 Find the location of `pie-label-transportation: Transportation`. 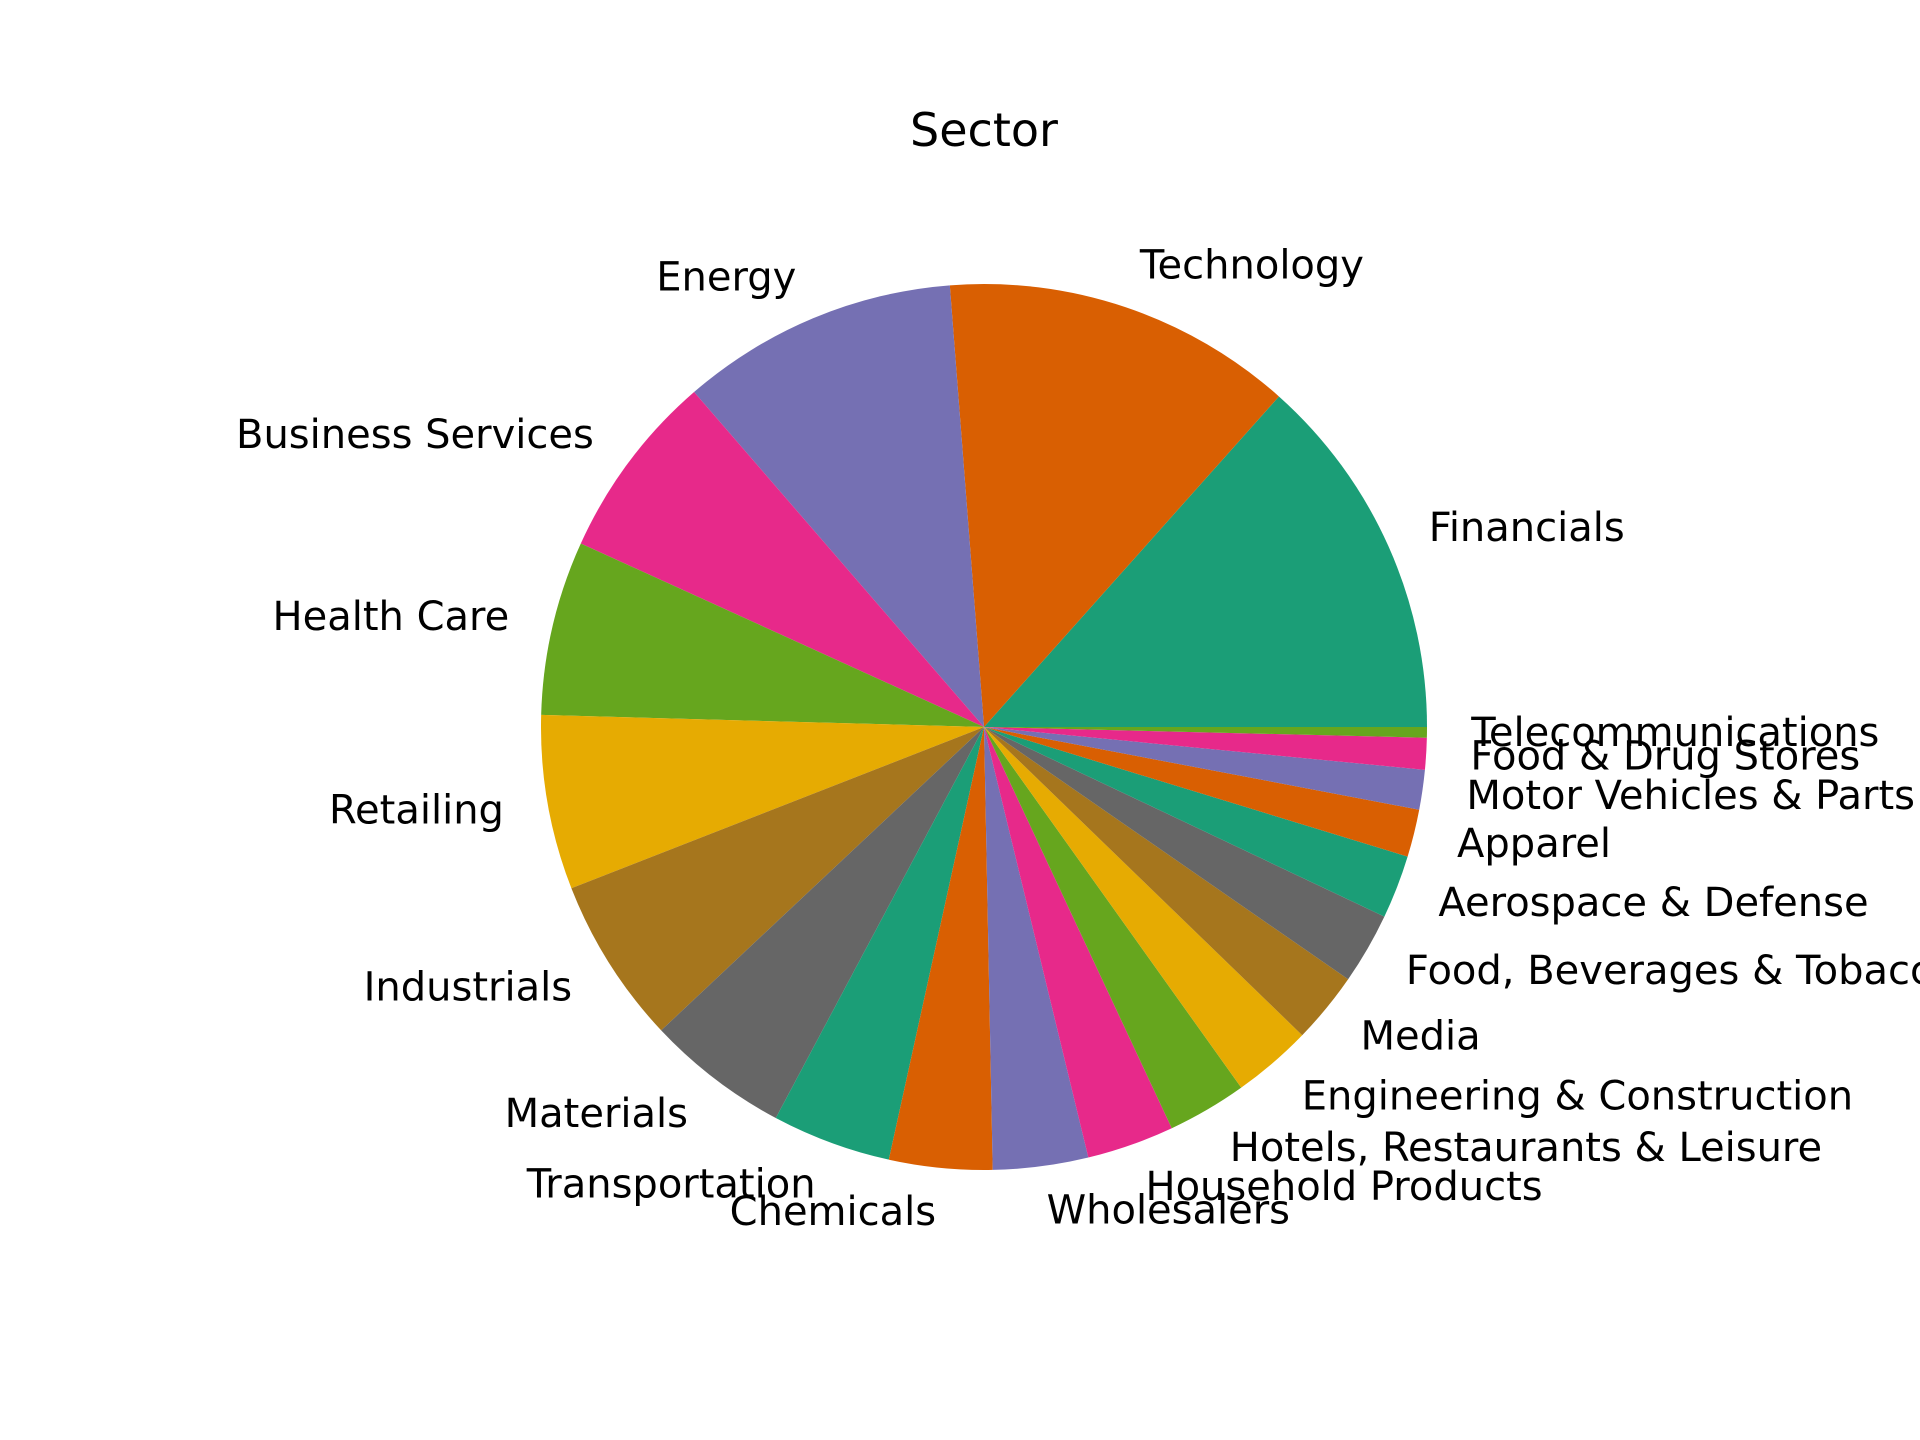

pie-label-transportation: Transportation is located at coordinates (671, 1184).